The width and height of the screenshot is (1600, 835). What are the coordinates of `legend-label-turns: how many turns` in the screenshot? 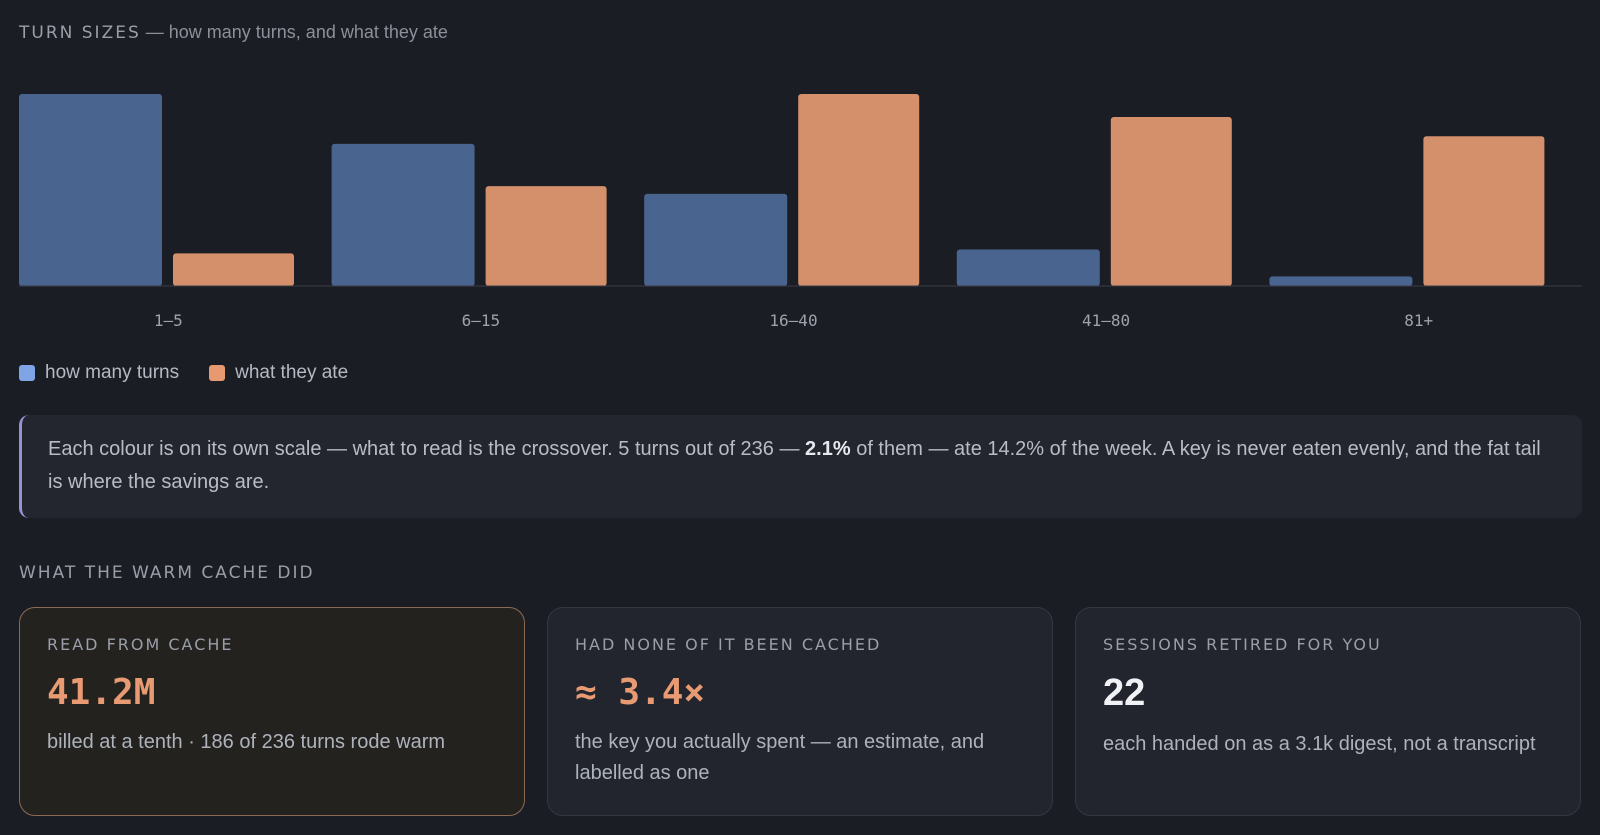 It's located at (112, 372).